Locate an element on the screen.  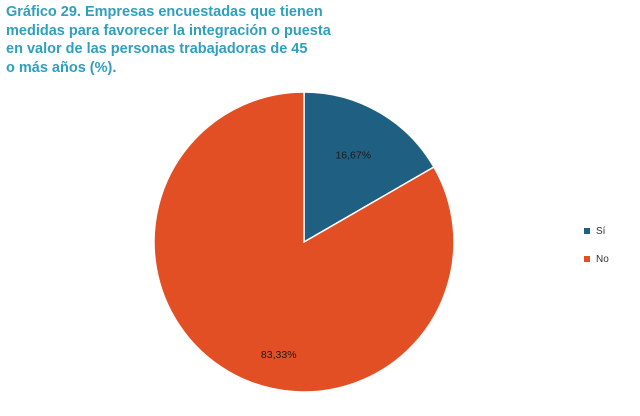
legend-item-si: Sí is located at coordinates (596, 231).